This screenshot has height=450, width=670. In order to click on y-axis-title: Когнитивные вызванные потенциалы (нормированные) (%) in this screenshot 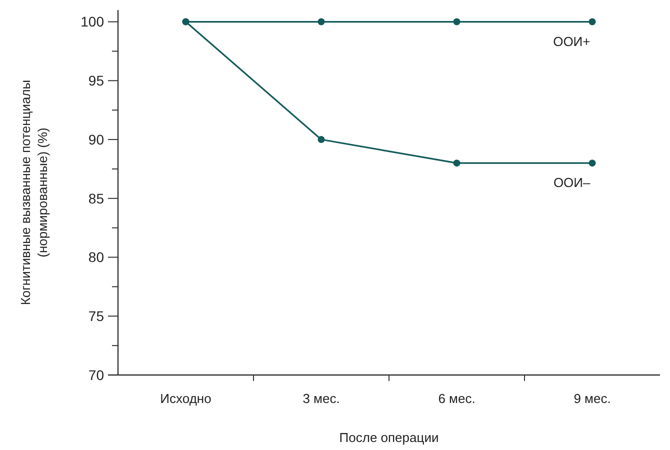, I will do `click(34, 193)`.